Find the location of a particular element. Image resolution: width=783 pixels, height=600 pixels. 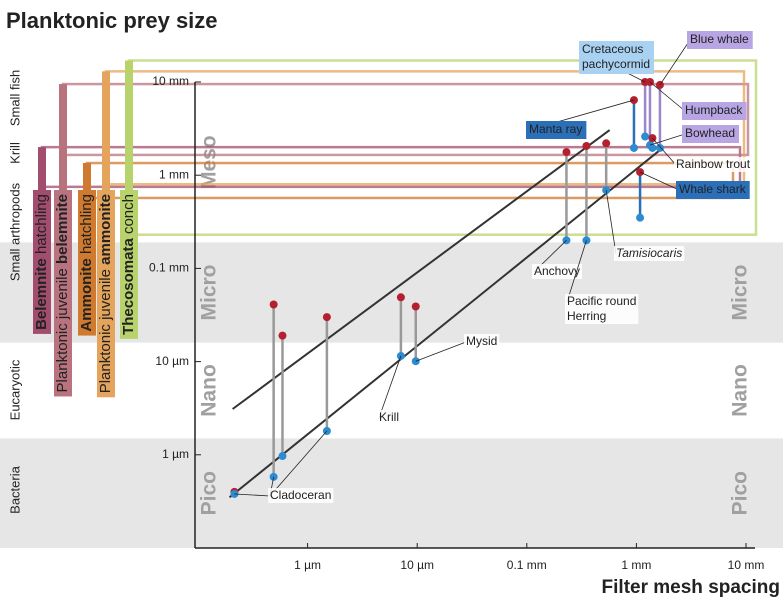

species-label-text: Manta ray is located at coordinates (555, 129).